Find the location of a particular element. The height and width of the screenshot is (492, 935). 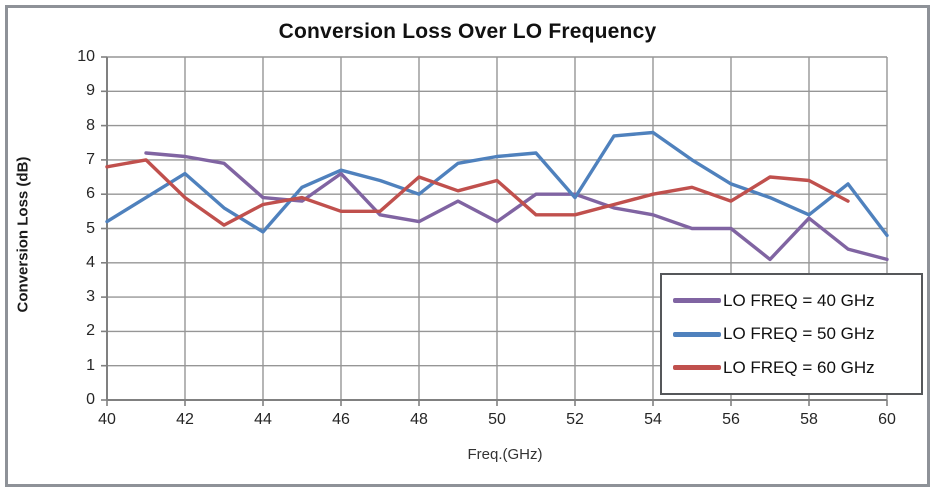

legend-line-swatch-blue is located at coordinates (697, 334).